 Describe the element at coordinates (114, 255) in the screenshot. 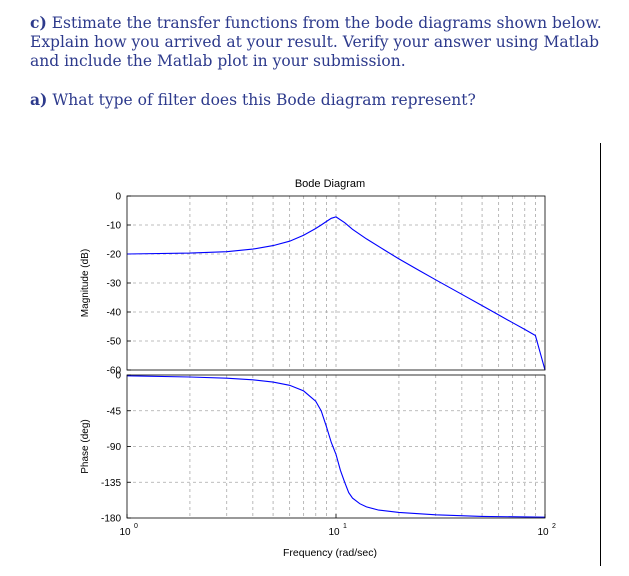

I see `magnitude-ytick-label: -20` at that location.